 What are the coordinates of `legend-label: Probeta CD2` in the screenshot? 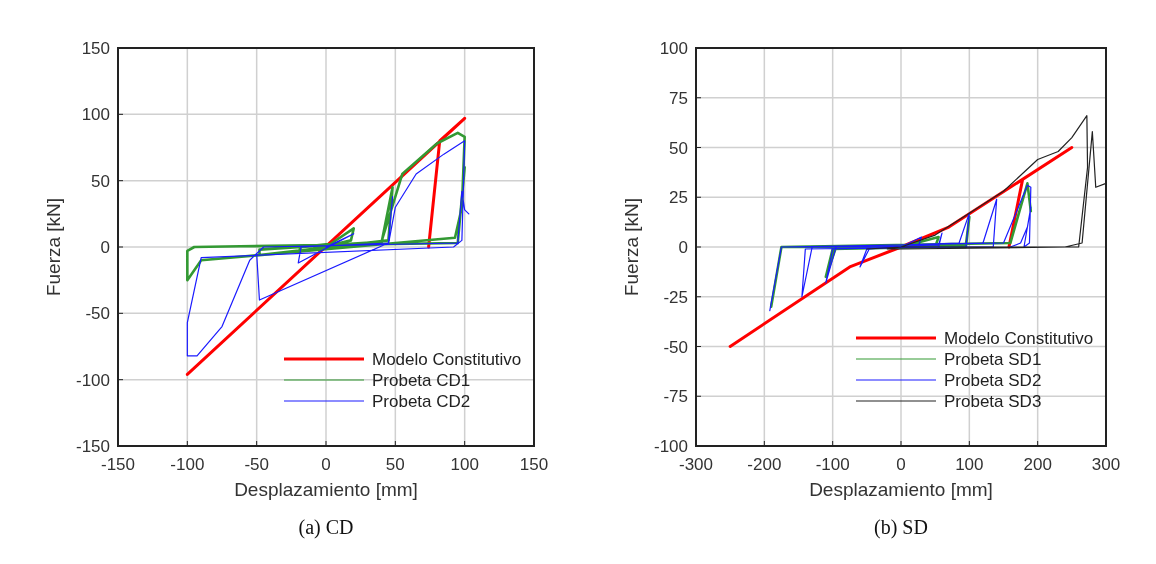 It's located at (421, 401).